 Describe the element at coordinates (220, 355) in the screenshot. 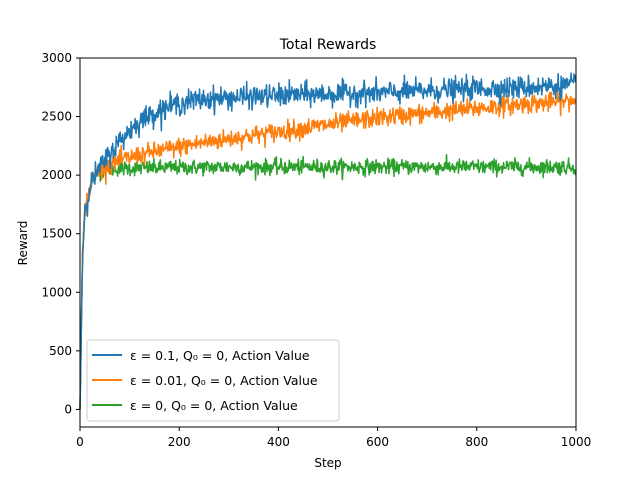

I see `legend-label-series-1: ε = 0.1, Q₀ = 0, Action Value` at that location.